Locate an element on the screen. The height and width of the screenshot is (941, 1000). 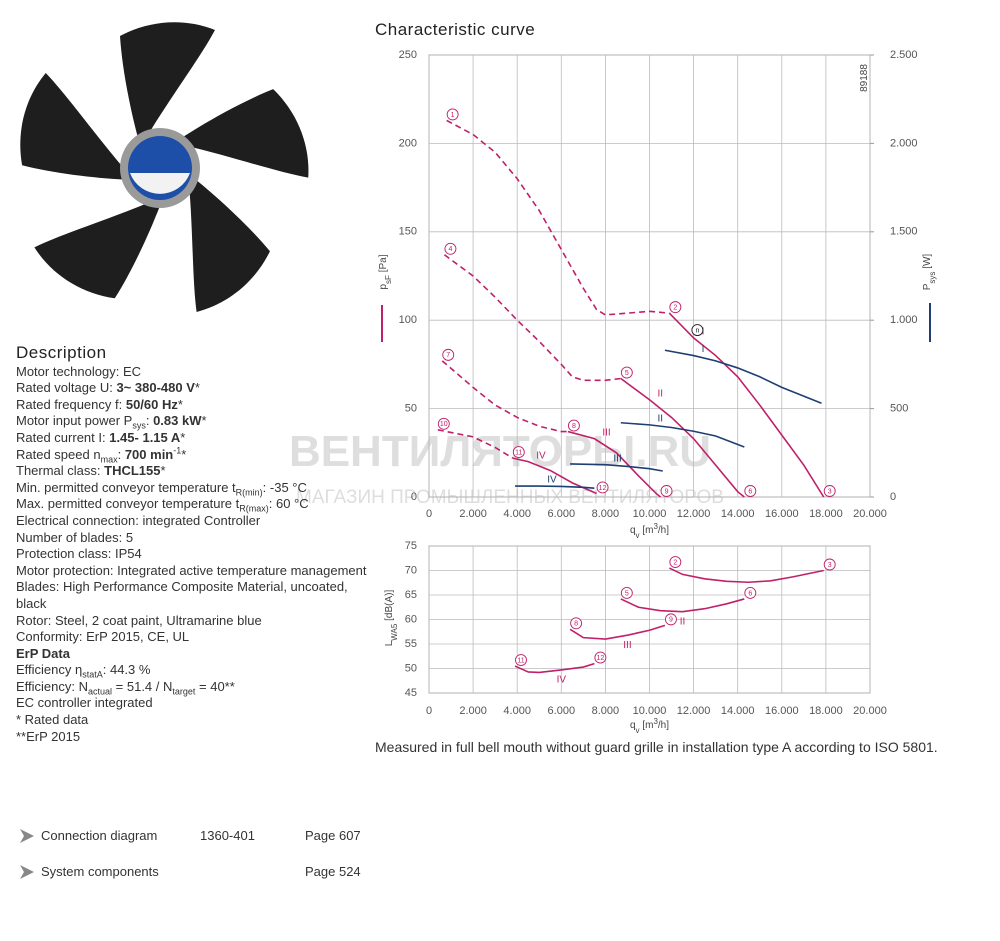
text-run: max is located at coordinates (109, 459).